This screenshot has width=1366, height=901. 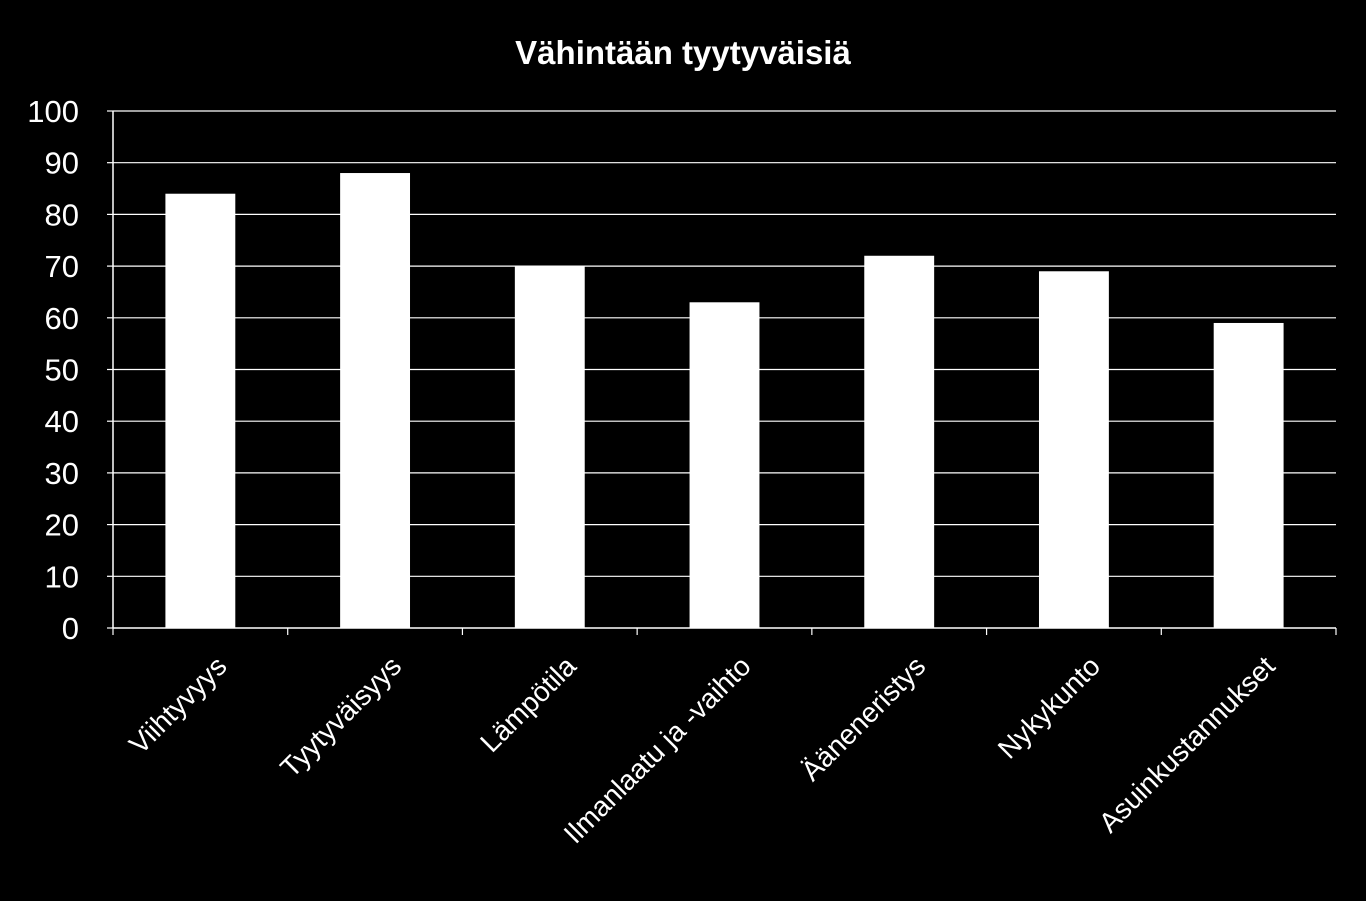 What do you see at coordinates (1187, 744) in the screenshot?
I see `x-tick-label: Asuinkustannukset` at bounding box center [1187, 744].